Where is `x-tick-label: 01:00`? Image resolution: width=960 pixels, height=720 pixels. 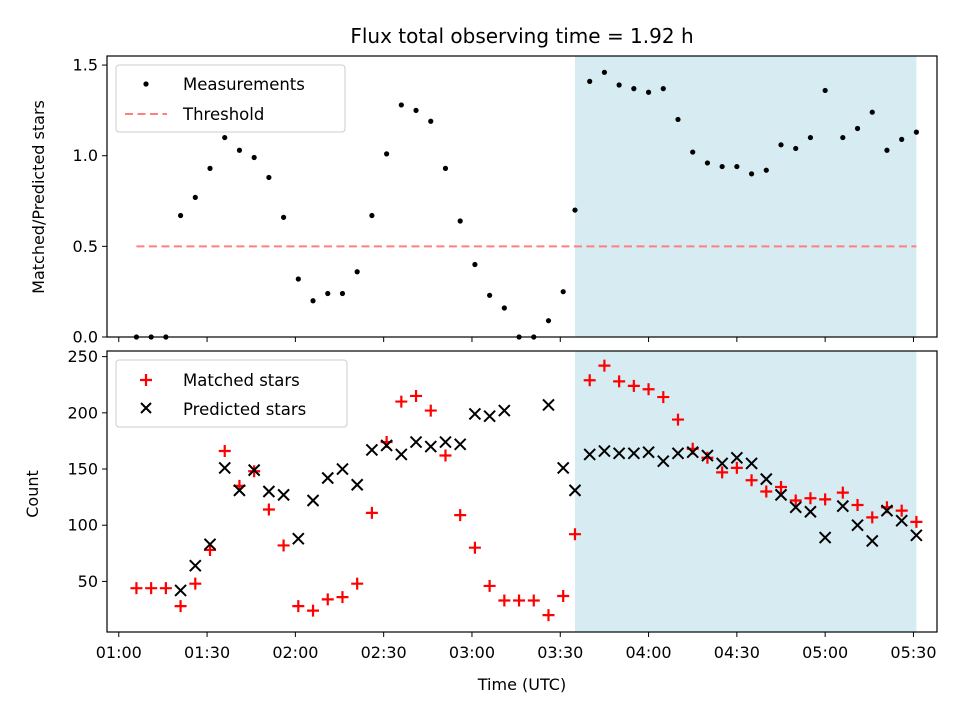 x-tick-label: 01:00 is located at coordinates (119, 652).